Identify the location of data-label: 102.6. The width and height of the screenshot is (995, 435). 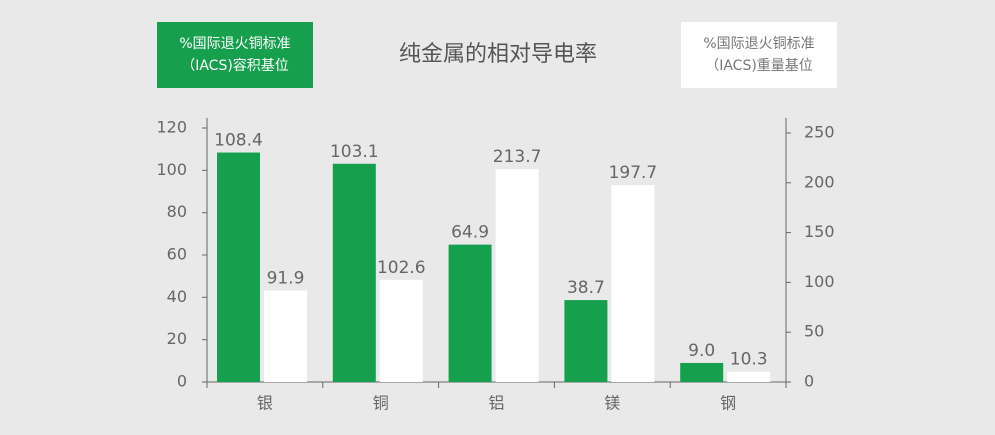
(401, 268).